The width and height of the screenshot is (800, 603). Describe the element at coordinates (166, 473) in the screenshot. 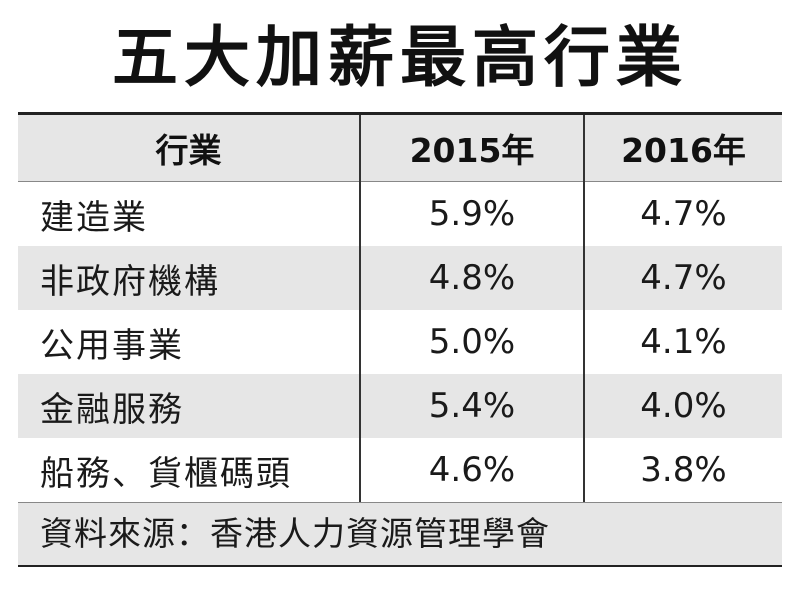

I see `industry-cell: 船務、貨櫃碼頭` at that location.